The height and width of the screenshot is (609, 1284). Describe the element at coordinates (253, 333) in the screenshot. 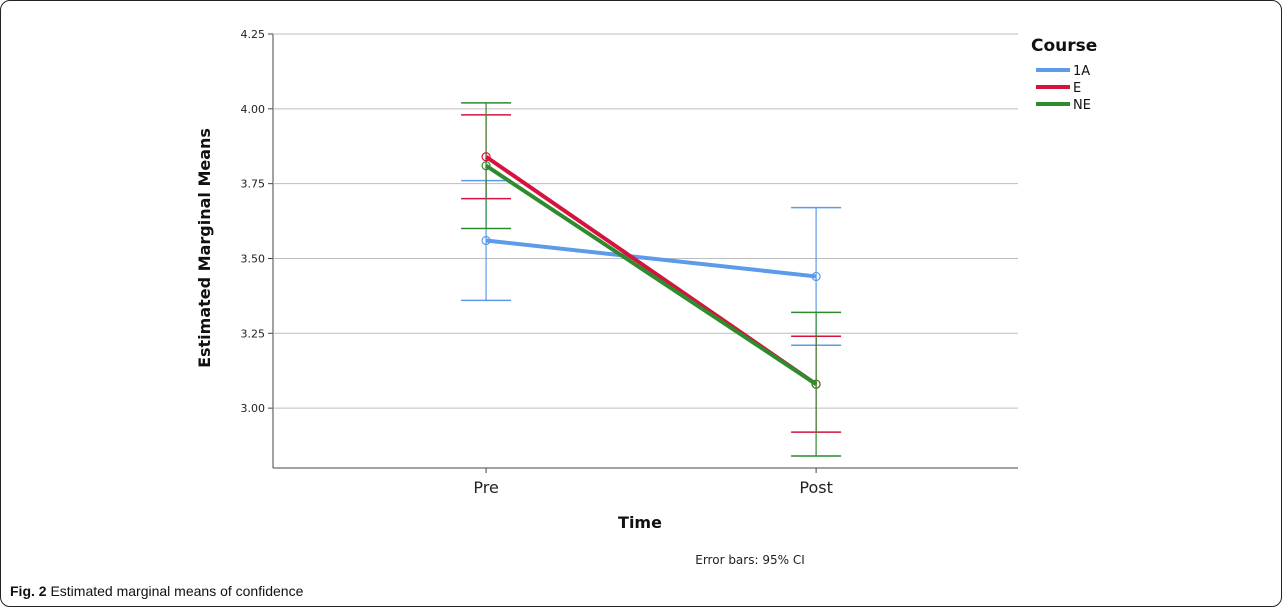

I see `y-tick-label: 3.25` at that location.